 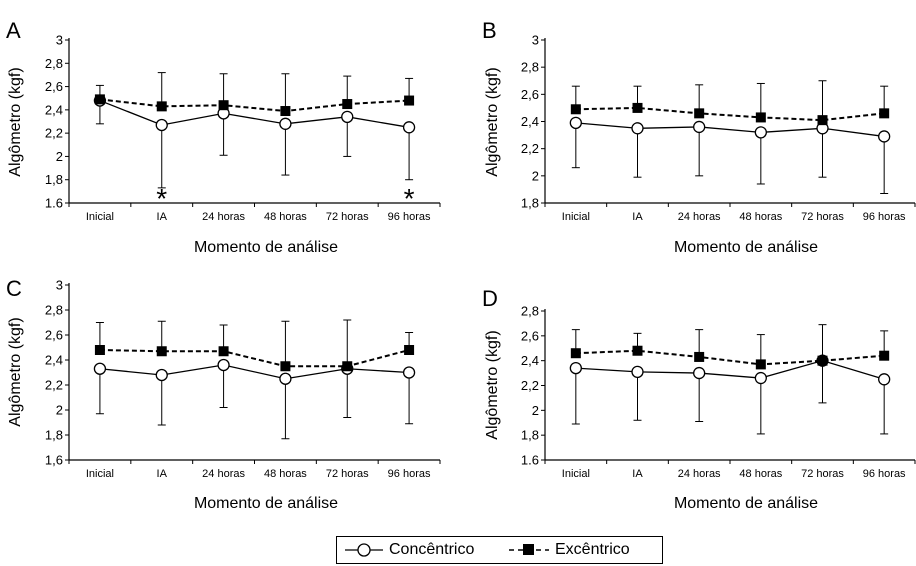 I want to click on series-concentrico, so click(x=254, y=399).